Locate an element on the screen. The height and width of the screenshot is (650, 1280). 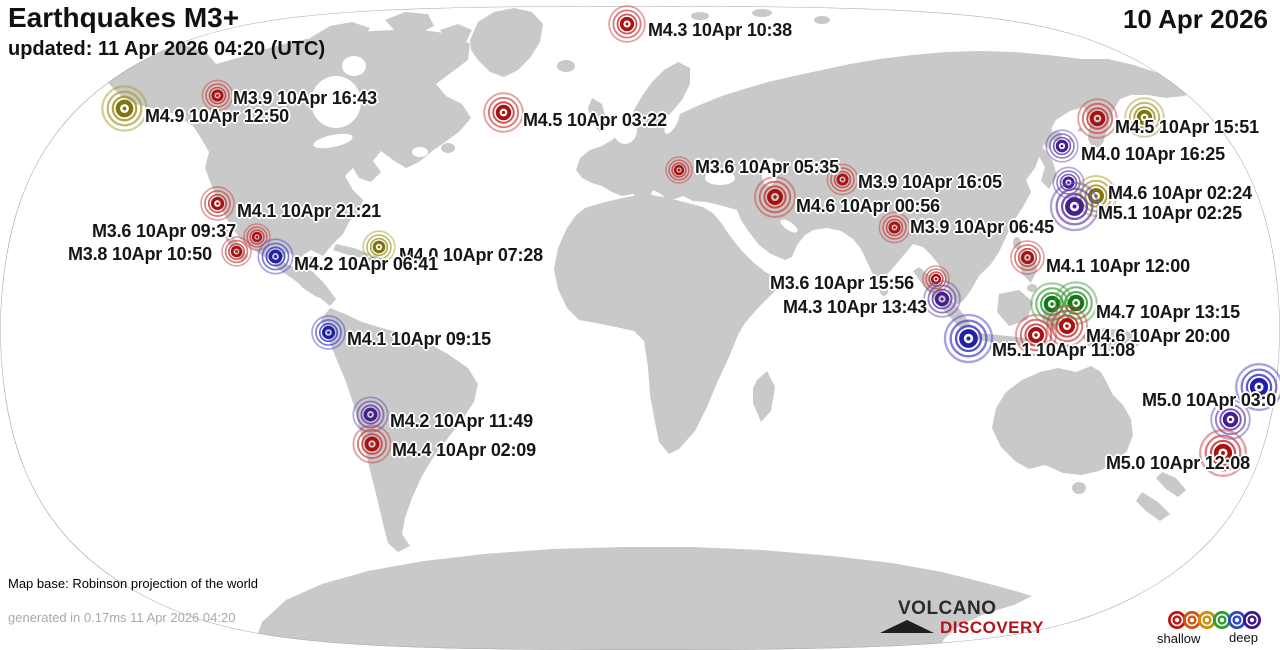
quake-label: M4.5 10Apr 03:22 is located at coordinates (595, 120).